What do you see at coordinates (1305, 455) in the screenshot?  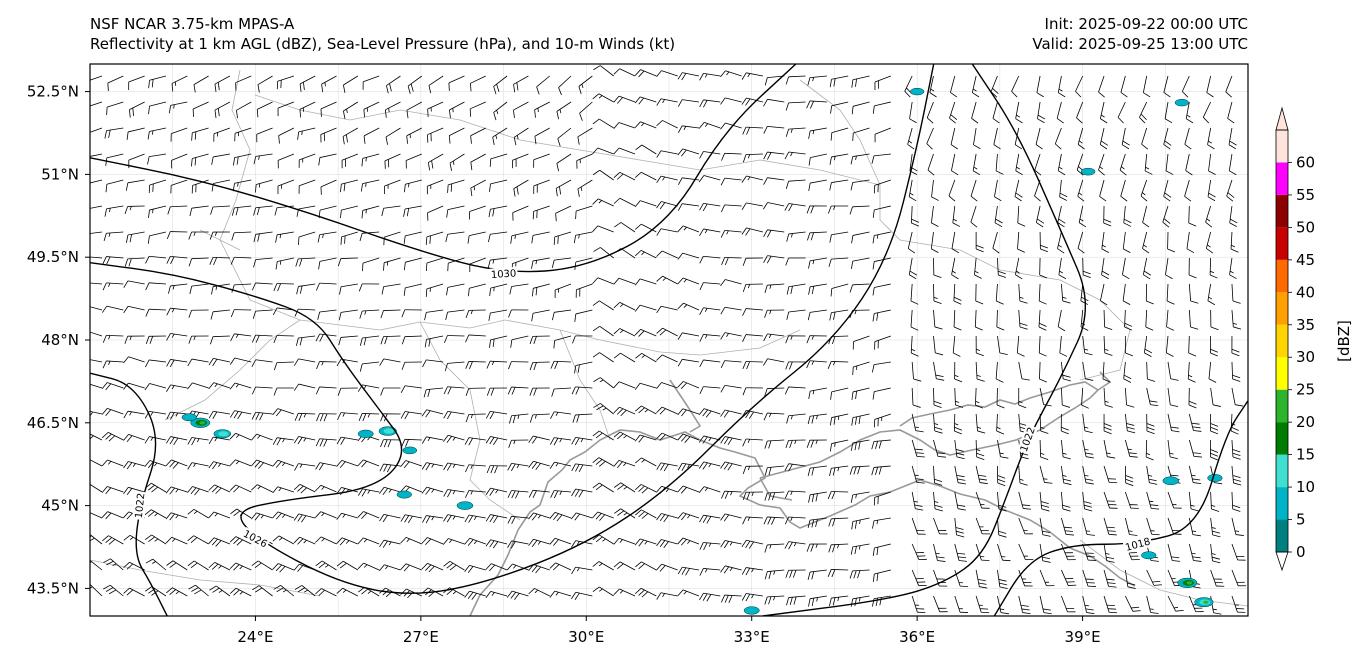 I see `colorbar-tick-label: 15` at bounding box center [1305, 455].